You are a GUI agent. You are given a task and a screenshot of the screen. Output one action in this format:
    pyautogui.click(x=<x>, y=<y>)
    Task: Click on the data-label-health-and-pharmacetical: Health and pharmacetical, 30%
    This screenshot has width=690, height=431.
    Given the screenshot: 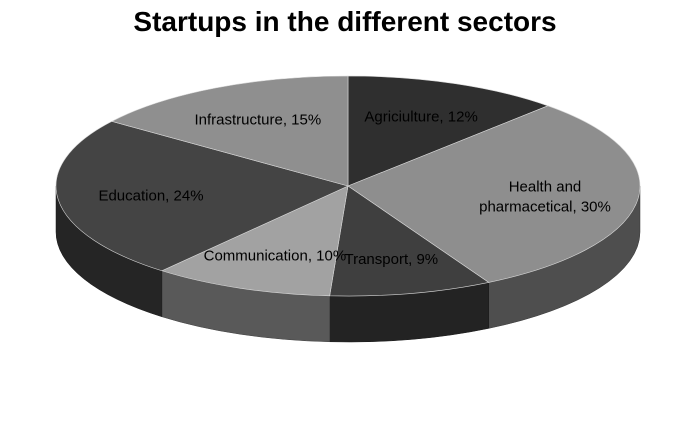 What is the action you would take?
    pyautogui.click(x=545, y=196)
    